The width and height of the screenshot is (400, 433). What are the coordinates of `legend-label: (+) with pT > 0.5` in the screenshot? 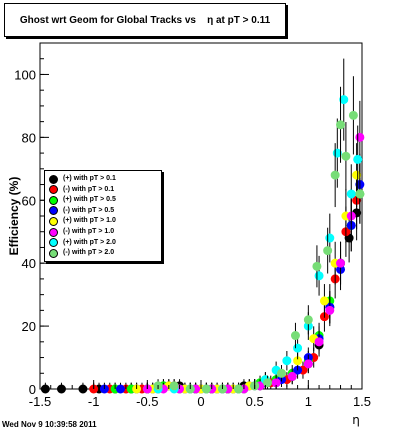 It's located at (89, 200).